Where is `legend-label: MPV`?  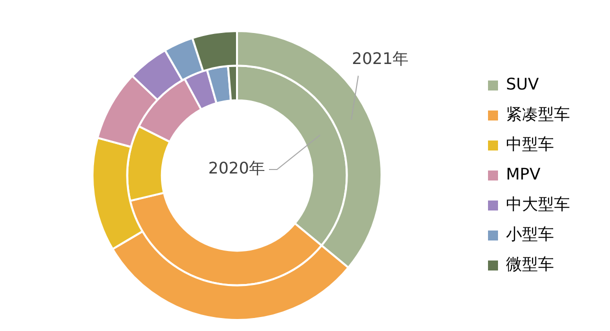
legend-label: MPV is located at coordinates (523, 174).